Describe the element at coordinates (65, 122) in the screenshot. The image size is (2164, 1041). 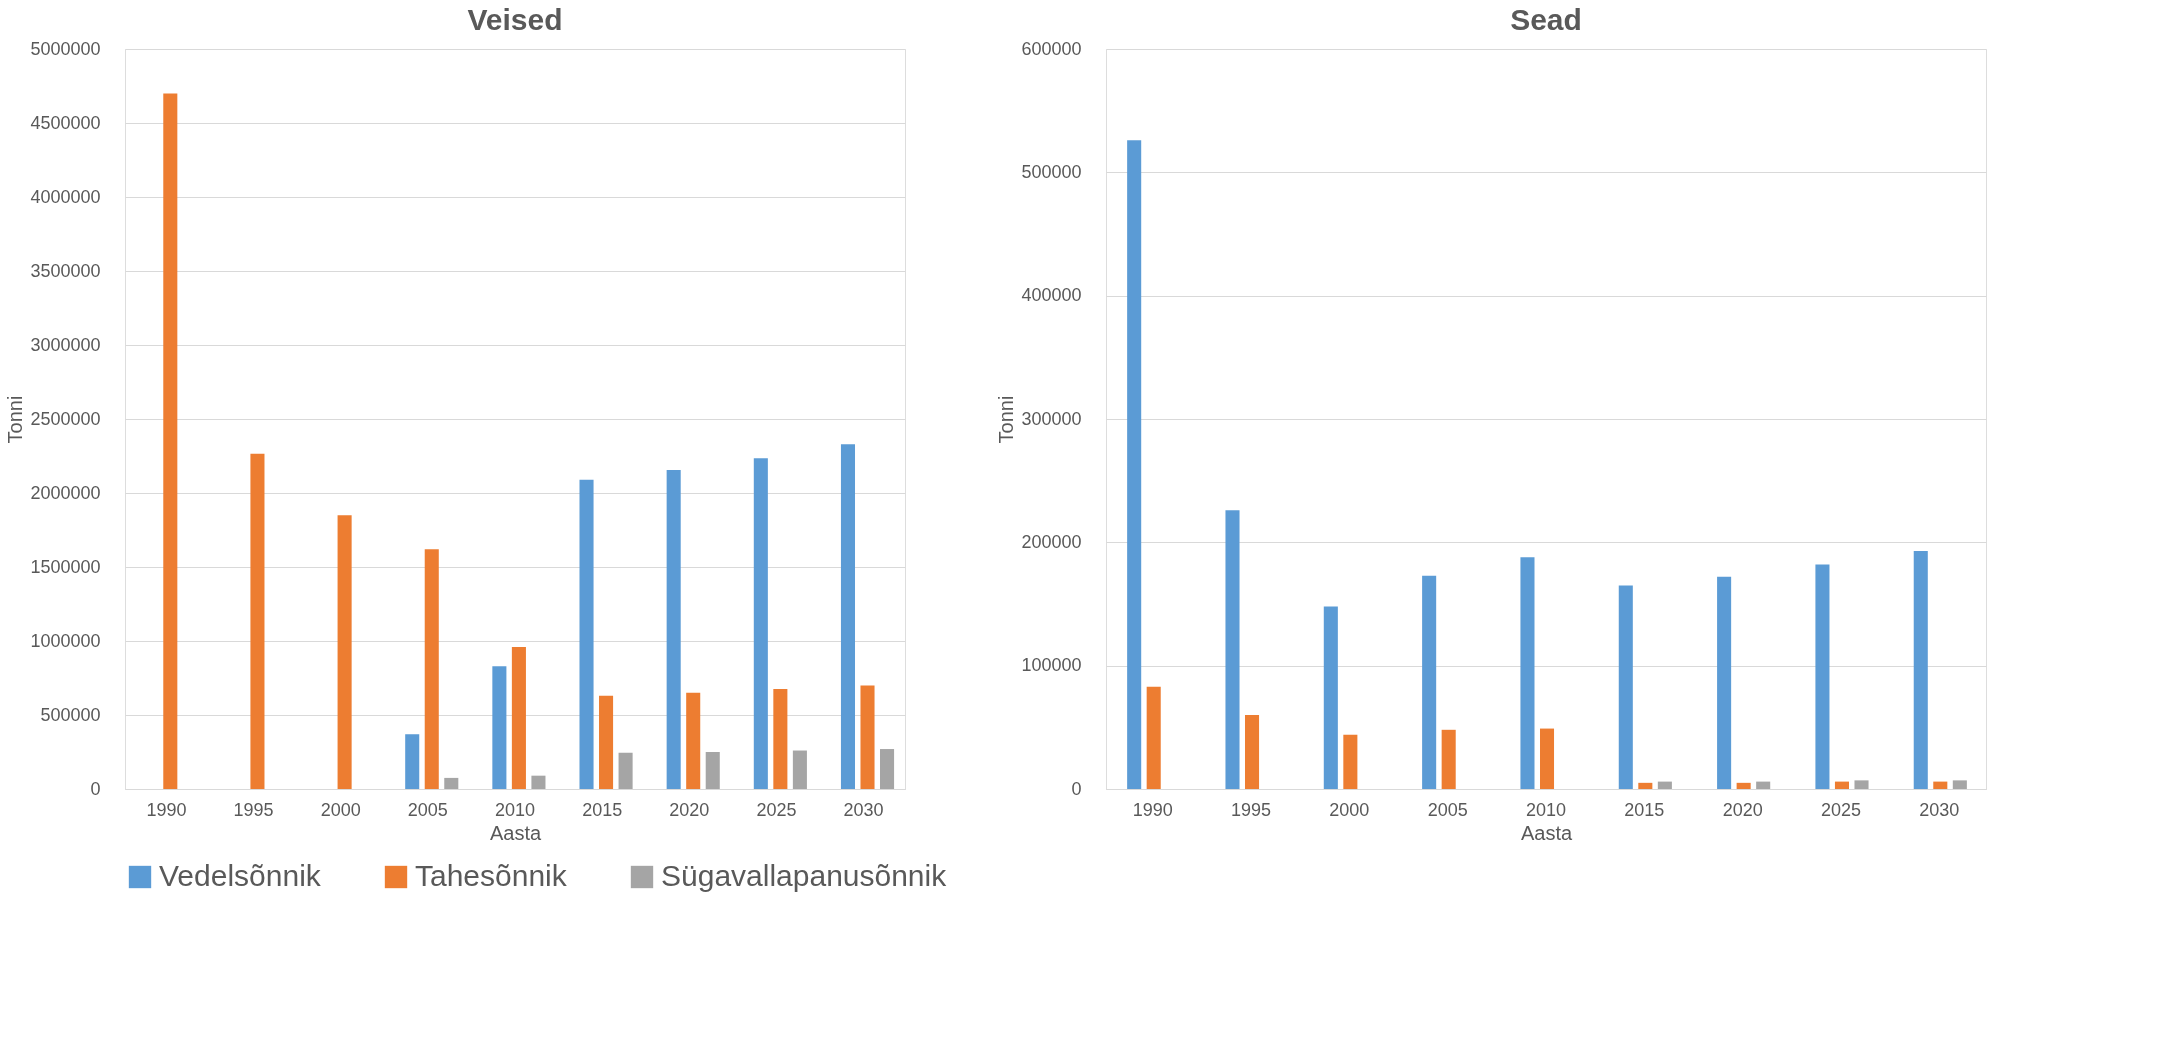
I see `y-tick-label: 4500000` at that location.